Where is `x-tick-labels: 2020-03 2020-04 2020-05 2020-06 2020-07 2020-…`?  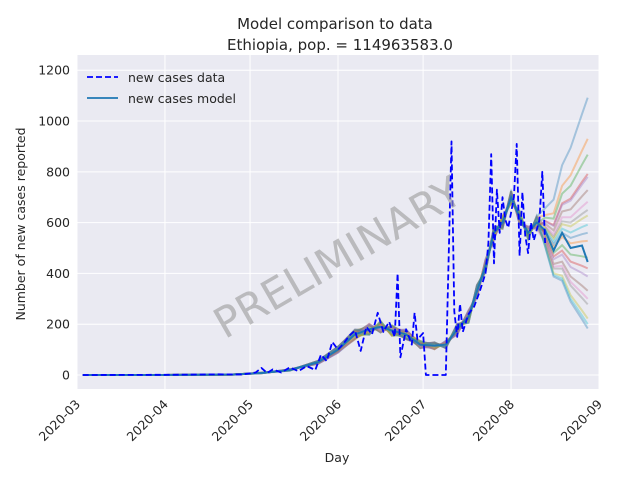 x-tick-labels: 2020-03 2020-04 2020-05 2020-06 2020-07 2020-… is located at coordinates (321, 420).